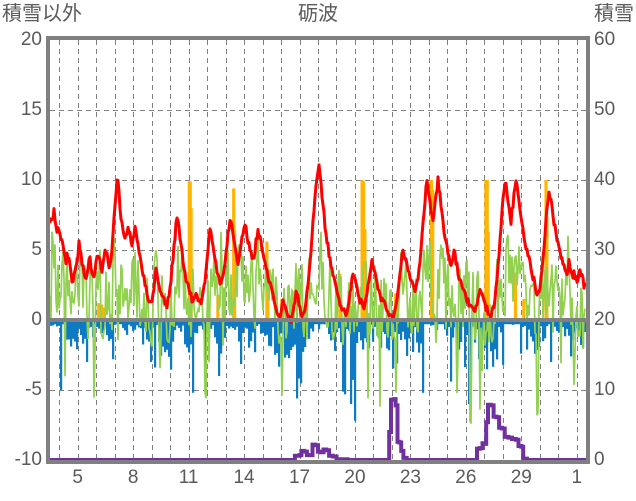  Describe the element at coordinates (36, 249) in the screenshot. I see `left-axis-tick: 5` at that location.